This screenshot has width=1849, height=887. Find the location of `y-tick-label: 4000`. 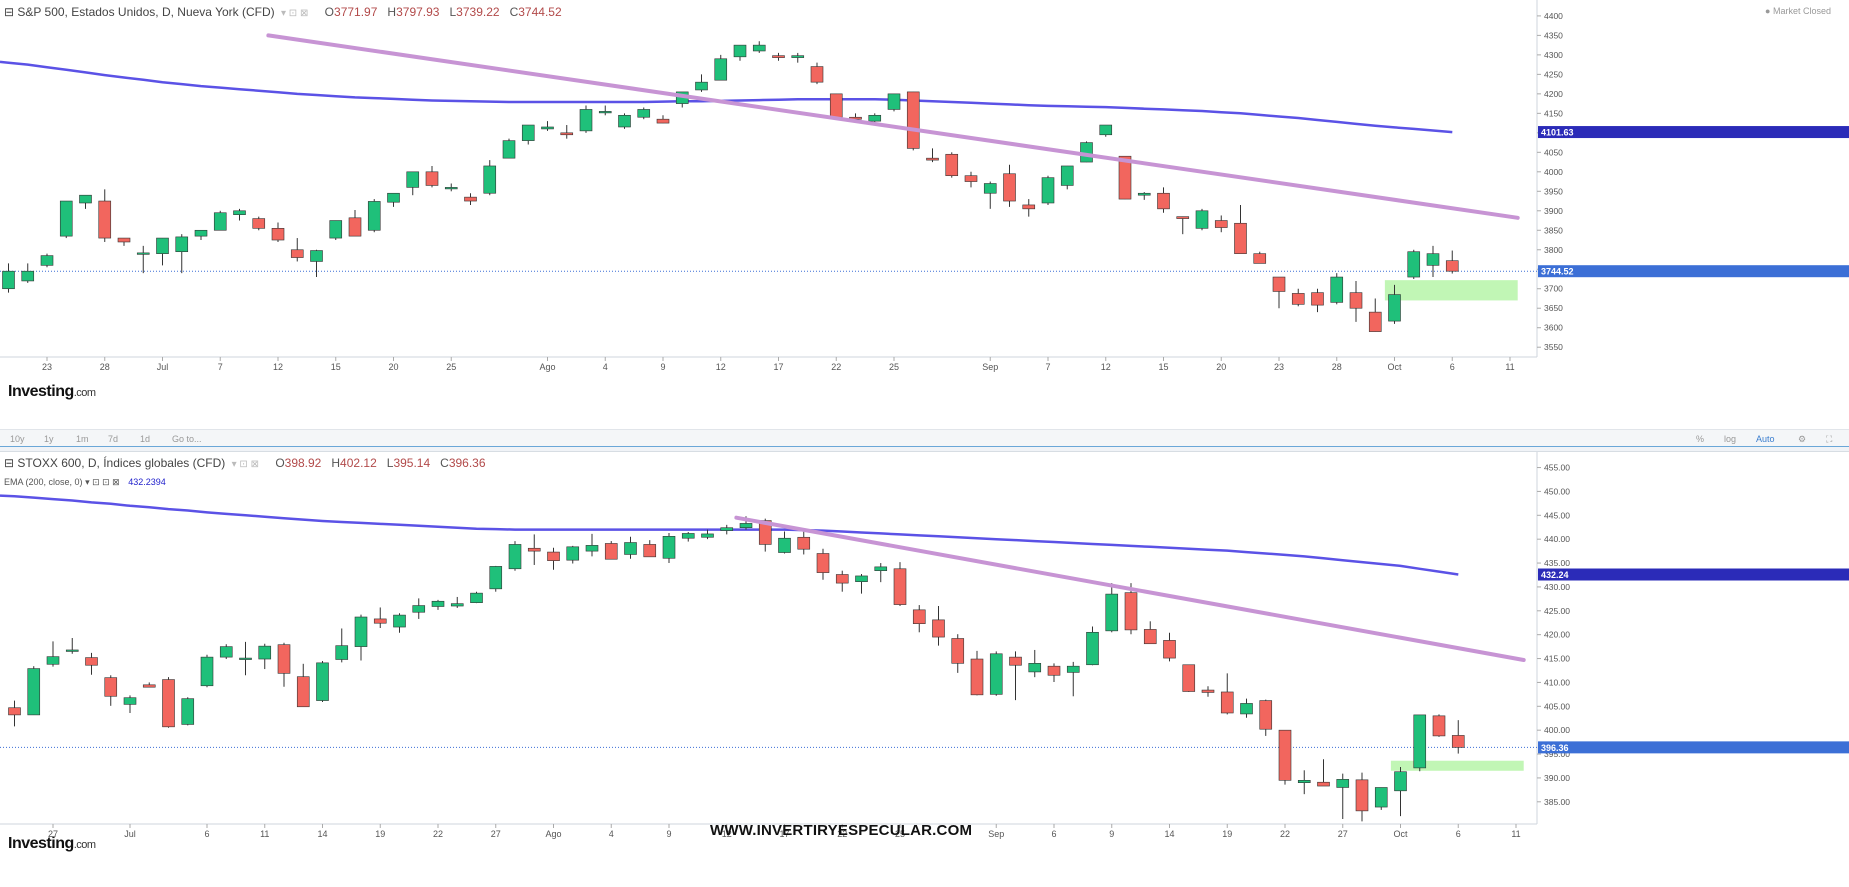

y-tick-label: 4000 is located at coordinates (1553, 172).